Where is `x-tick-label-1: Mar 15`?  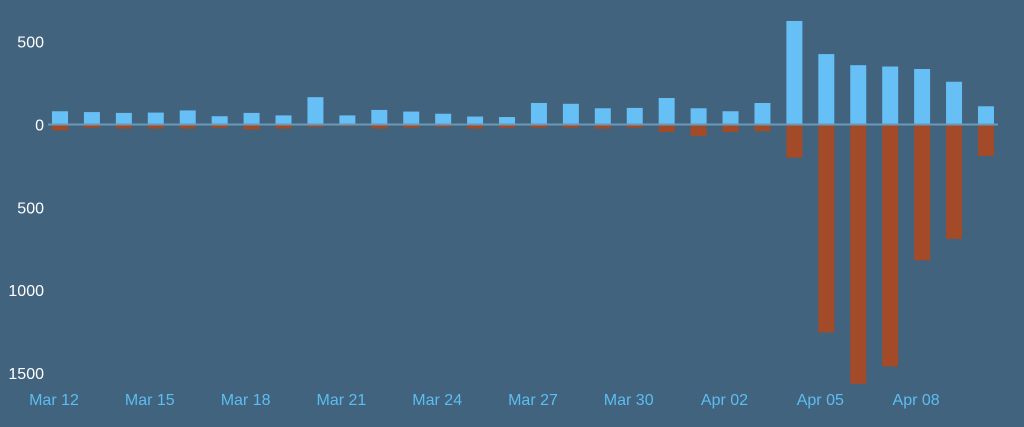 x-tick-label-1: Mar 15 is located at coordinates (150, 400).